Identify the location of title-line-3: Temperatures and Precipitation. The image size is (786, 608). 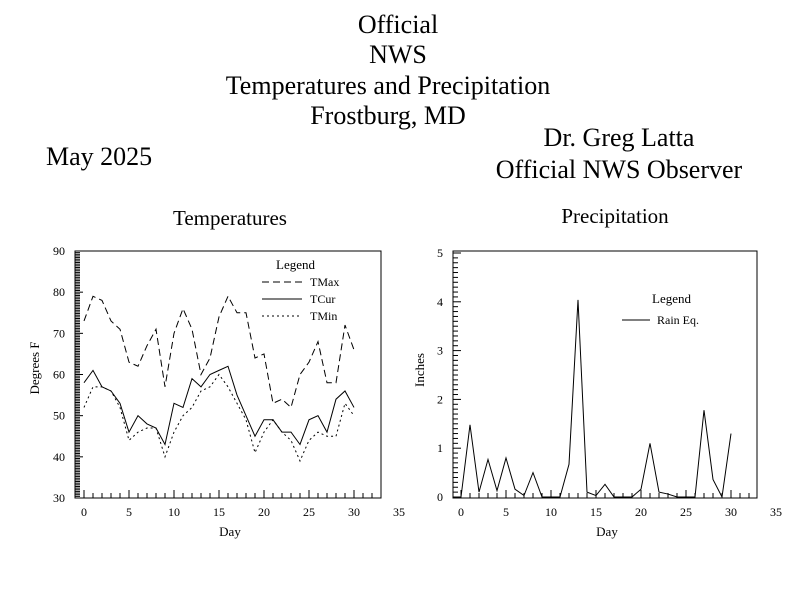
(388, 85).